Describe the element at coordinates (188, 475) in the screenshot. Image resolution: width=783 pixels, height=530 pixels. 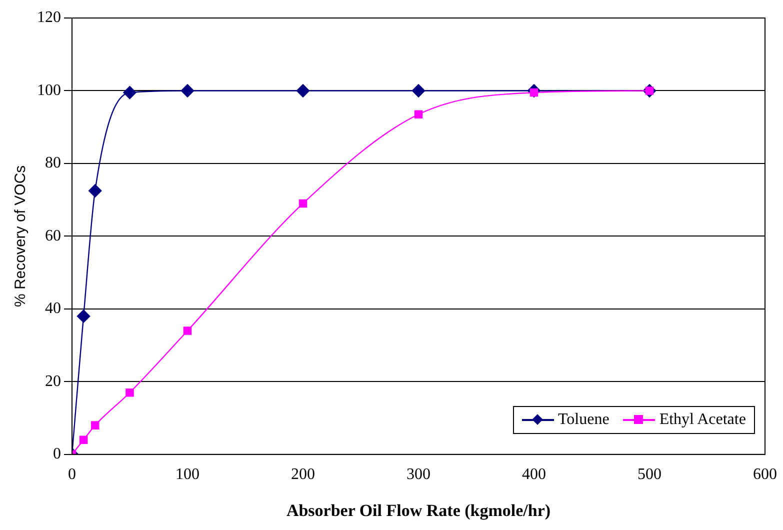
I see `x-tick-label: 100` at that location.